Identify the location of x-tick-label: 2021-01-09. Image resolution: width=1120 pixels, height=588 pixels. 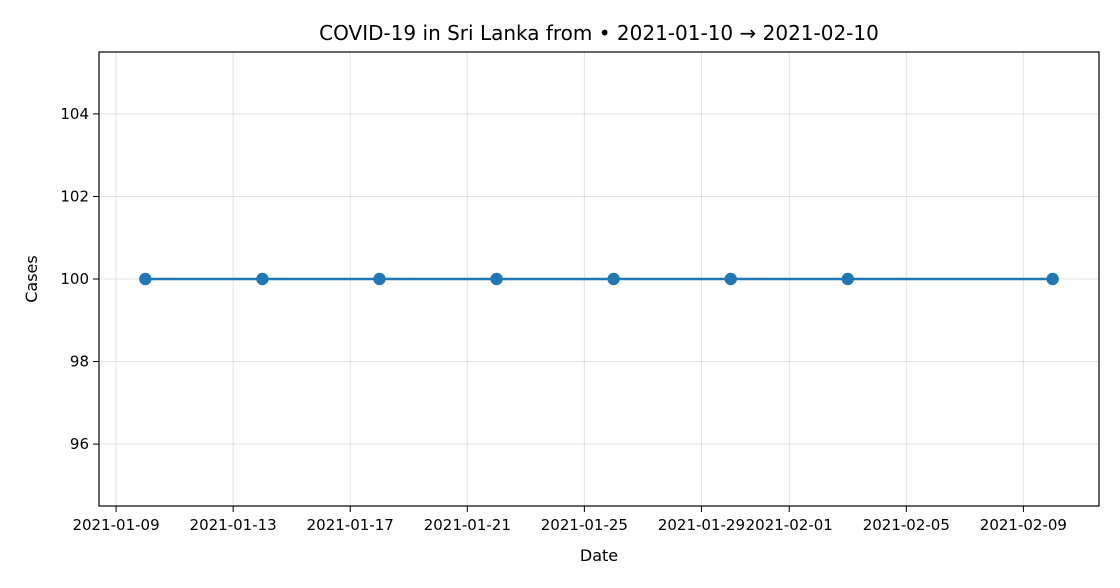
(115, 525).